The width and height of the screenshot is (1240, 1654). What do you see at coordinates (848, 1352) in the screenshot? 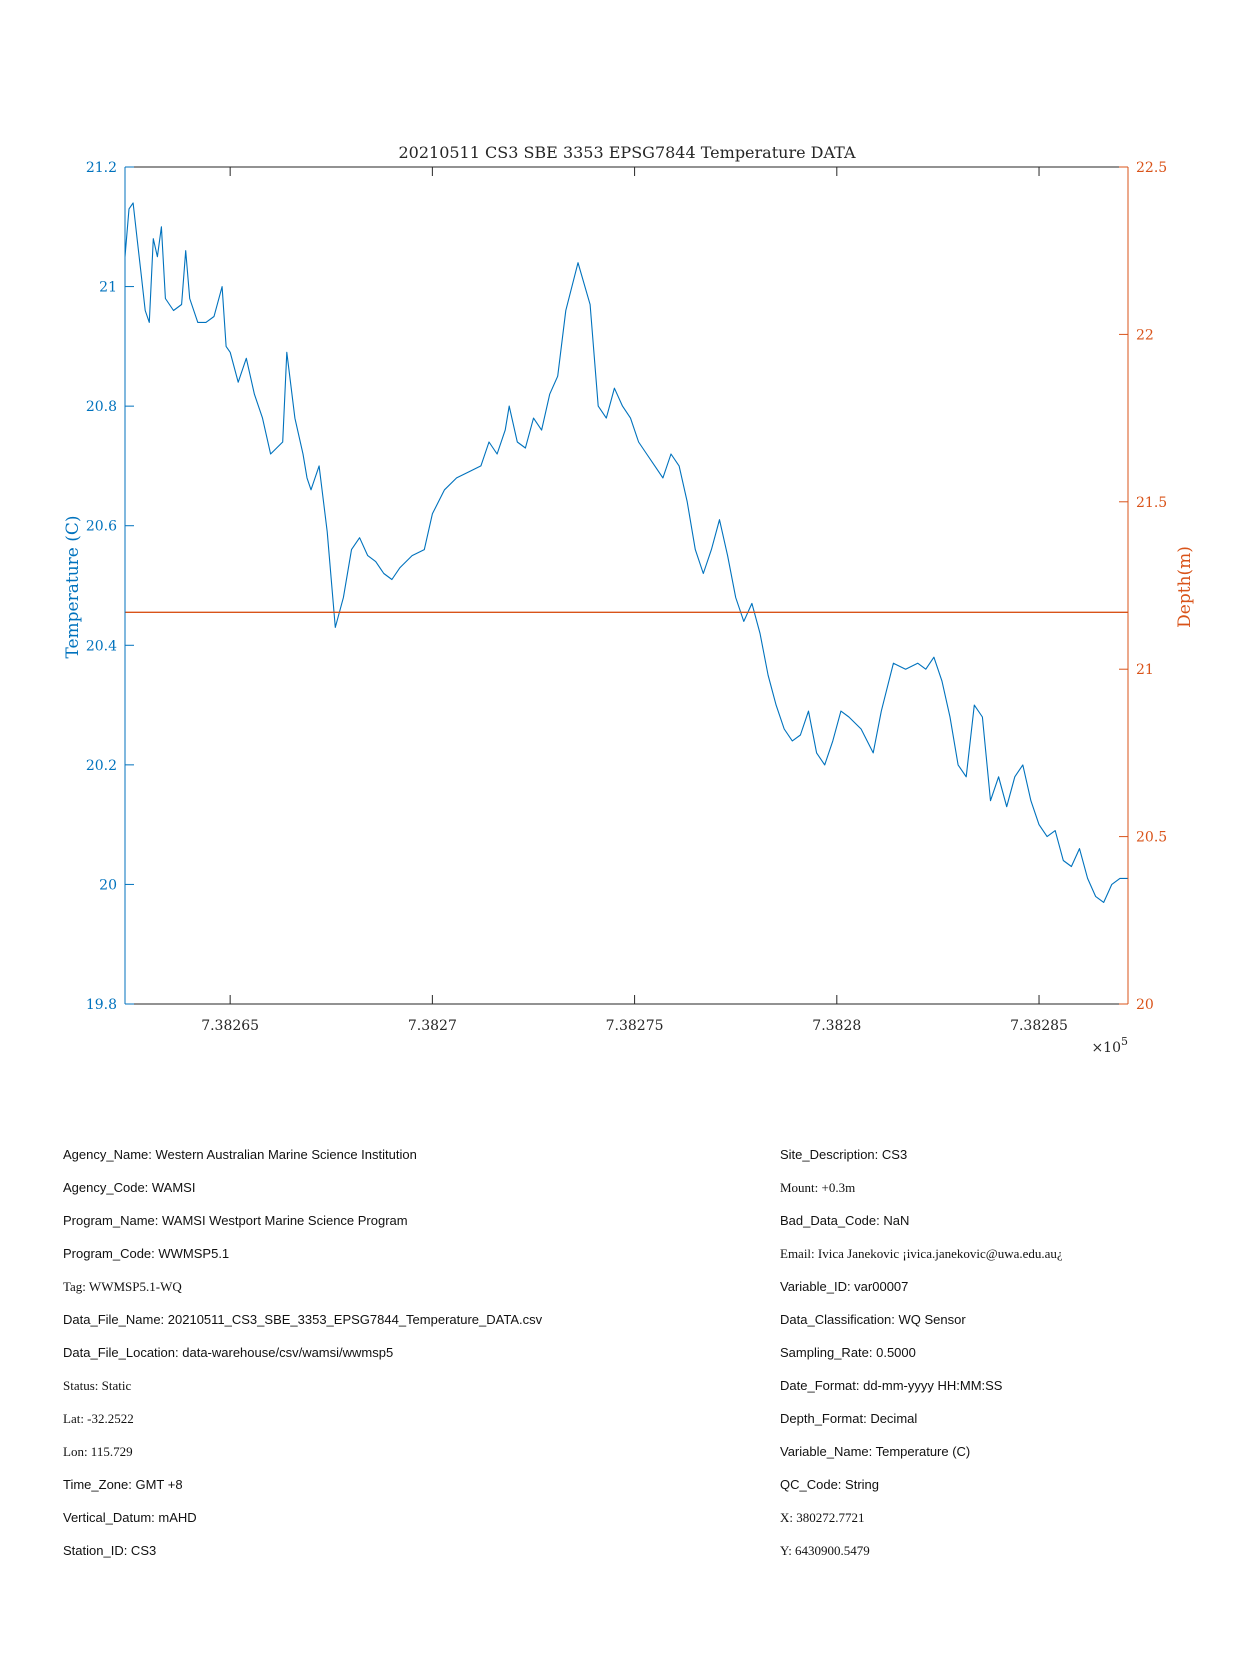
I see `metadata-line: Sampling_Rate: 0.5000` at bounding box center [848, 1352].